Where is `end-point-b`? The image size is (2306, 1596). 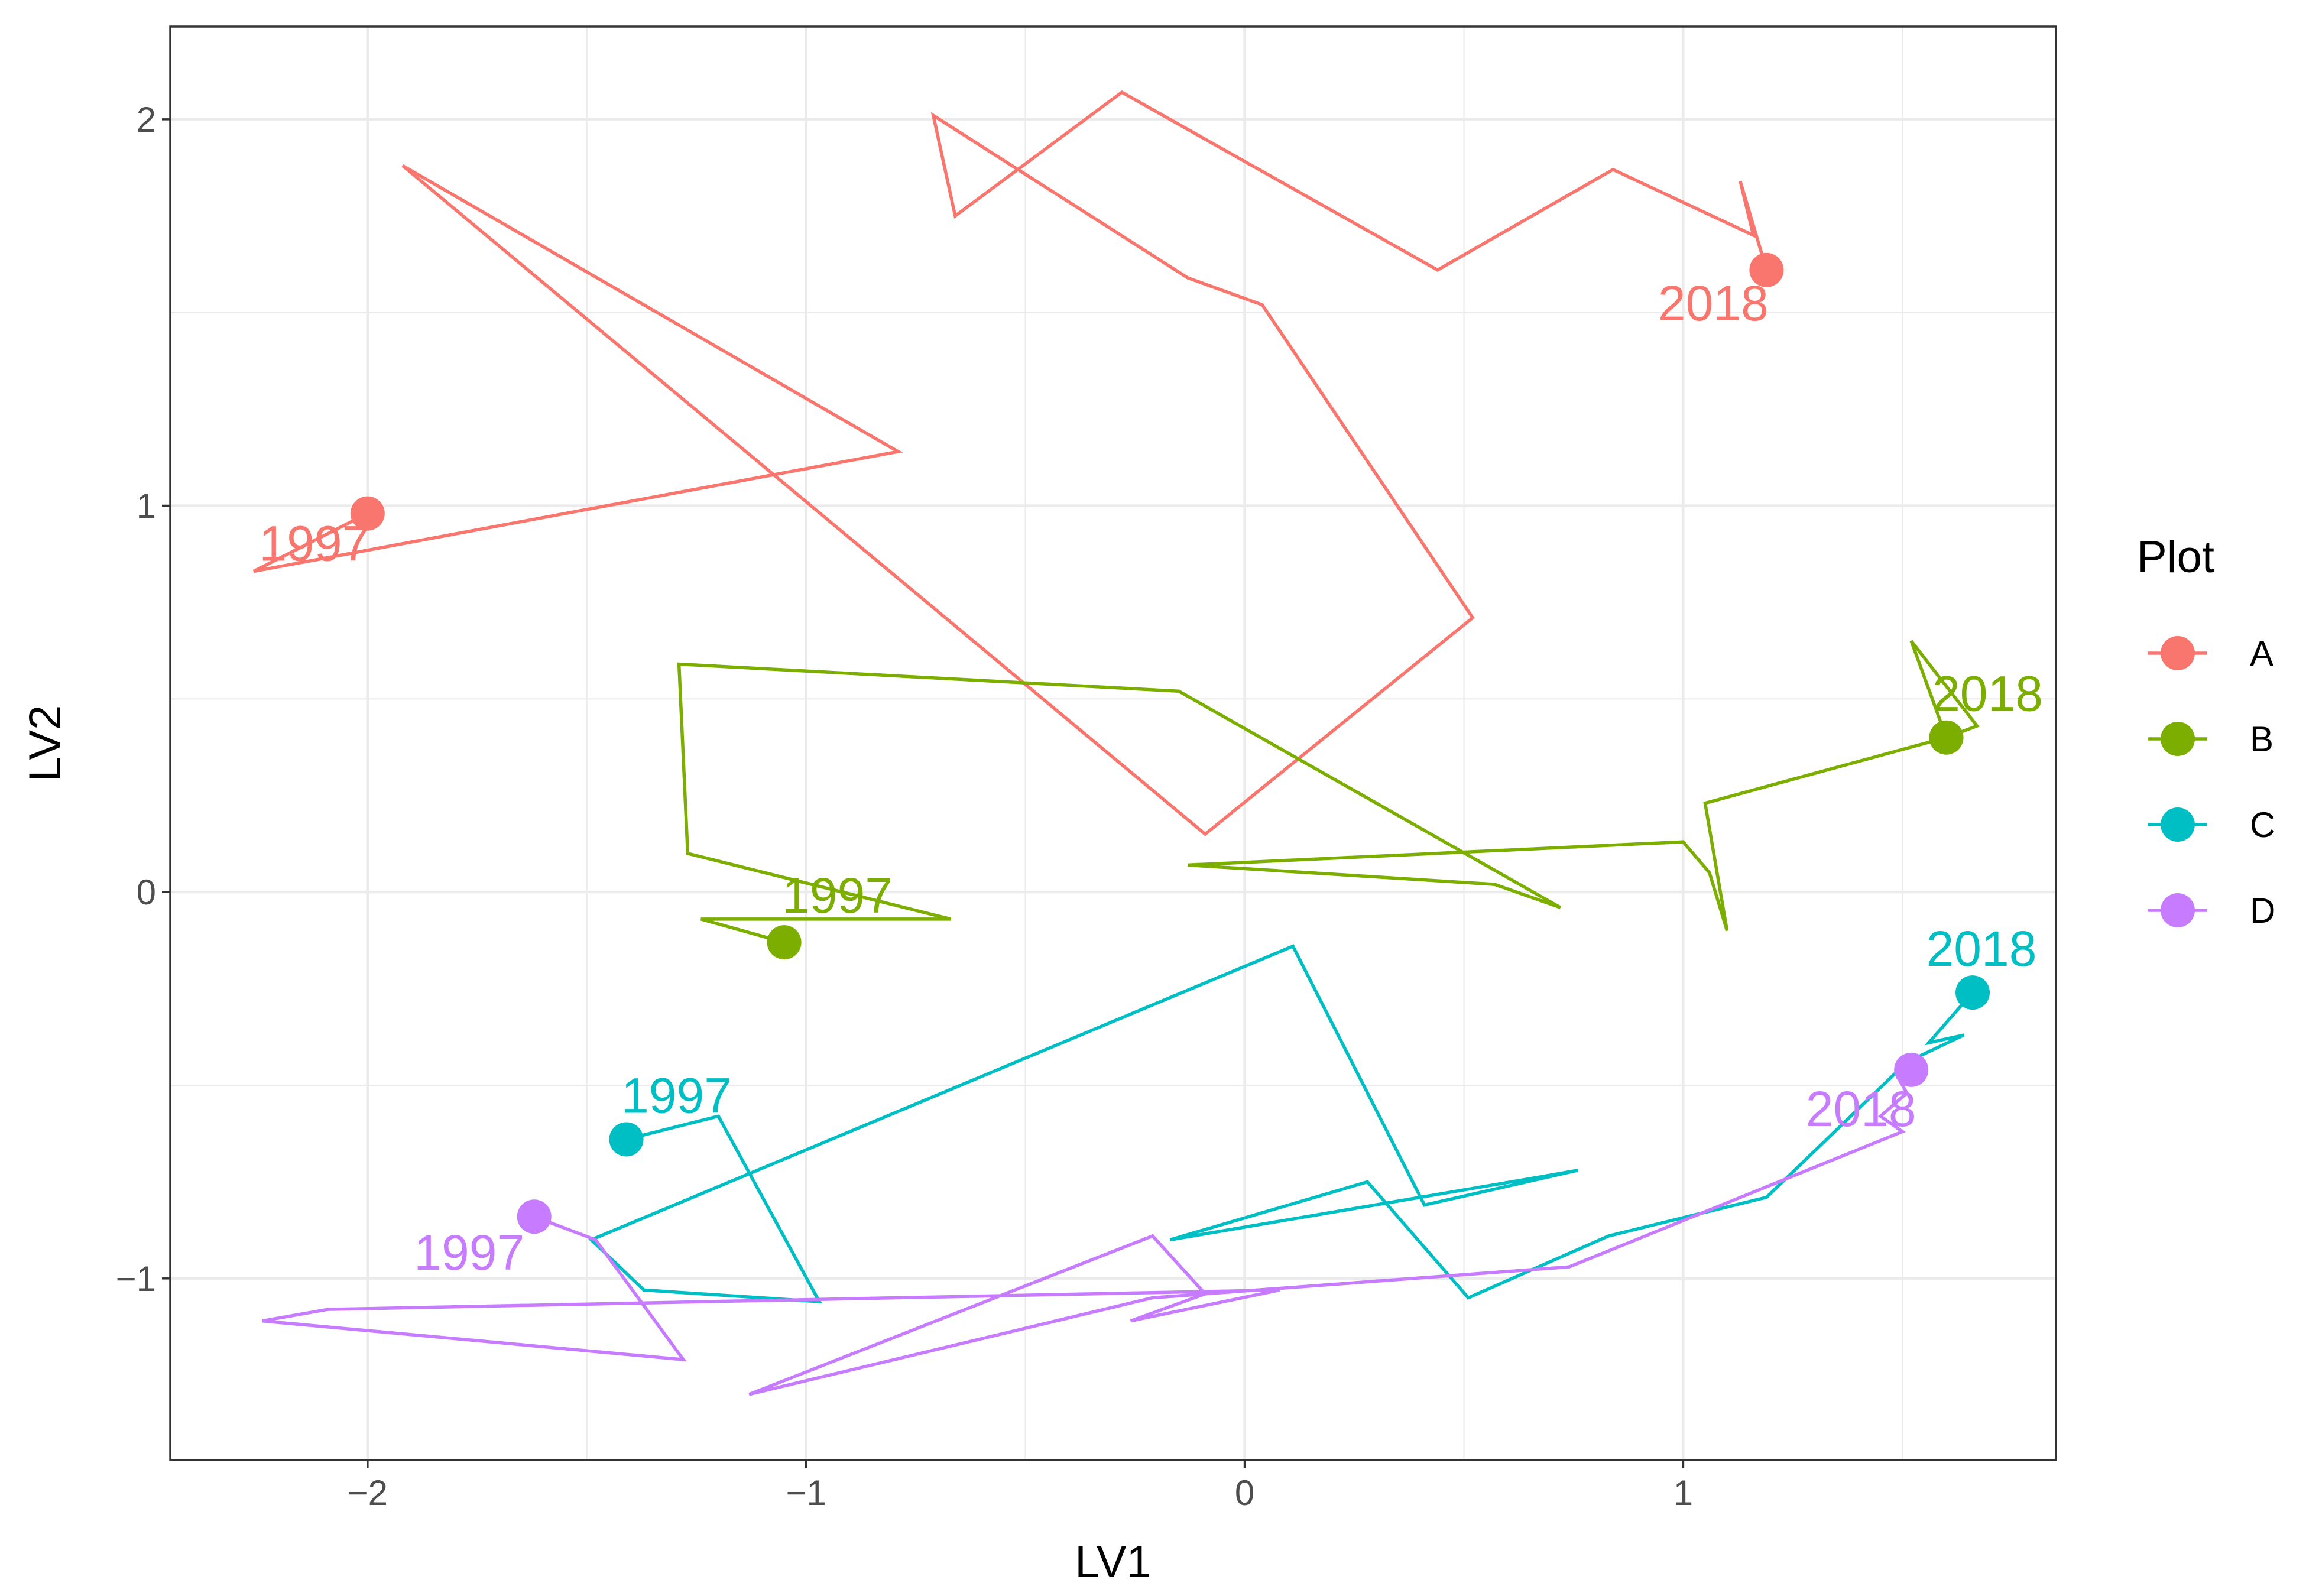 end-point-b is located at coordinates (1946, 737).